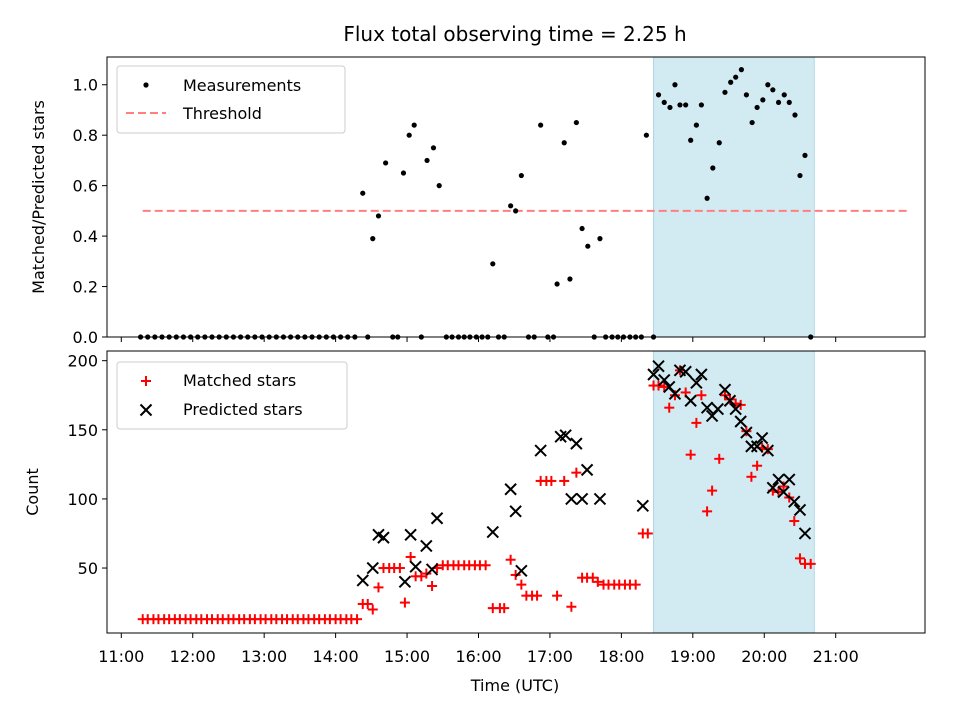  What do you see at coordinates (734, 197) in the screenshot?
I see `top-observing-window` at bounding box center [734, 197].